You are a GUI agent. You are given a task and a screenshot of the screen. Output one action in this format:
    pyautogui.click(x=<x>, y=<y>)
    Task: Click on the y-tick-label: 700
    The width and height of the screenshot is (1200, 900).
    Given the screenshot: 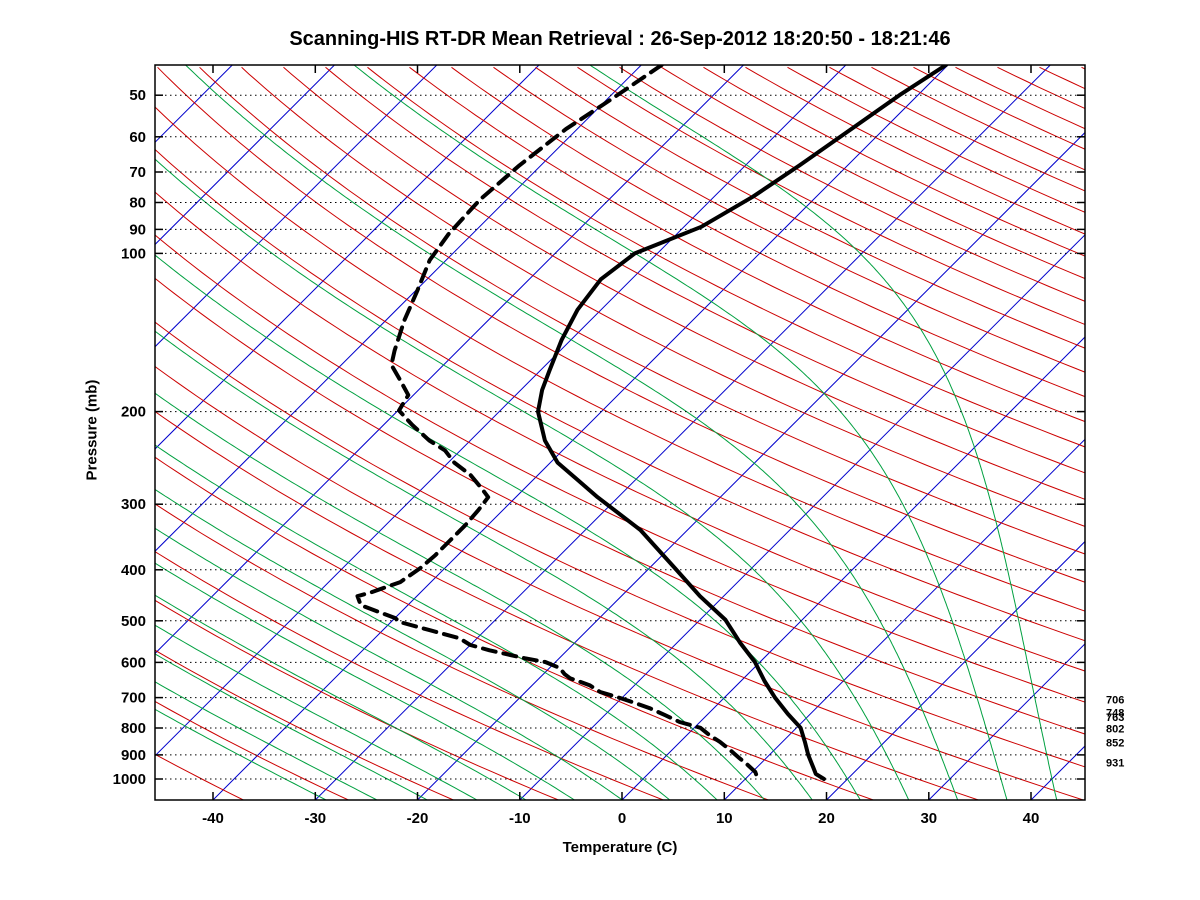 What is the action you would take?
    pyautogui.click(x=133, y=698)
    